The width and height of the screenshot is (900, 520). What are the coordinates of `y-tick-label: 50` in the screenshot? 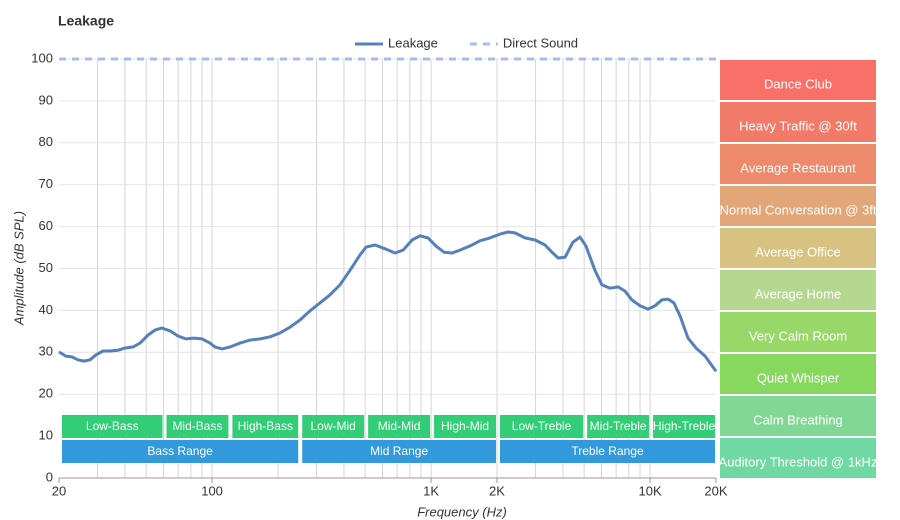 It's located at (46, 267).